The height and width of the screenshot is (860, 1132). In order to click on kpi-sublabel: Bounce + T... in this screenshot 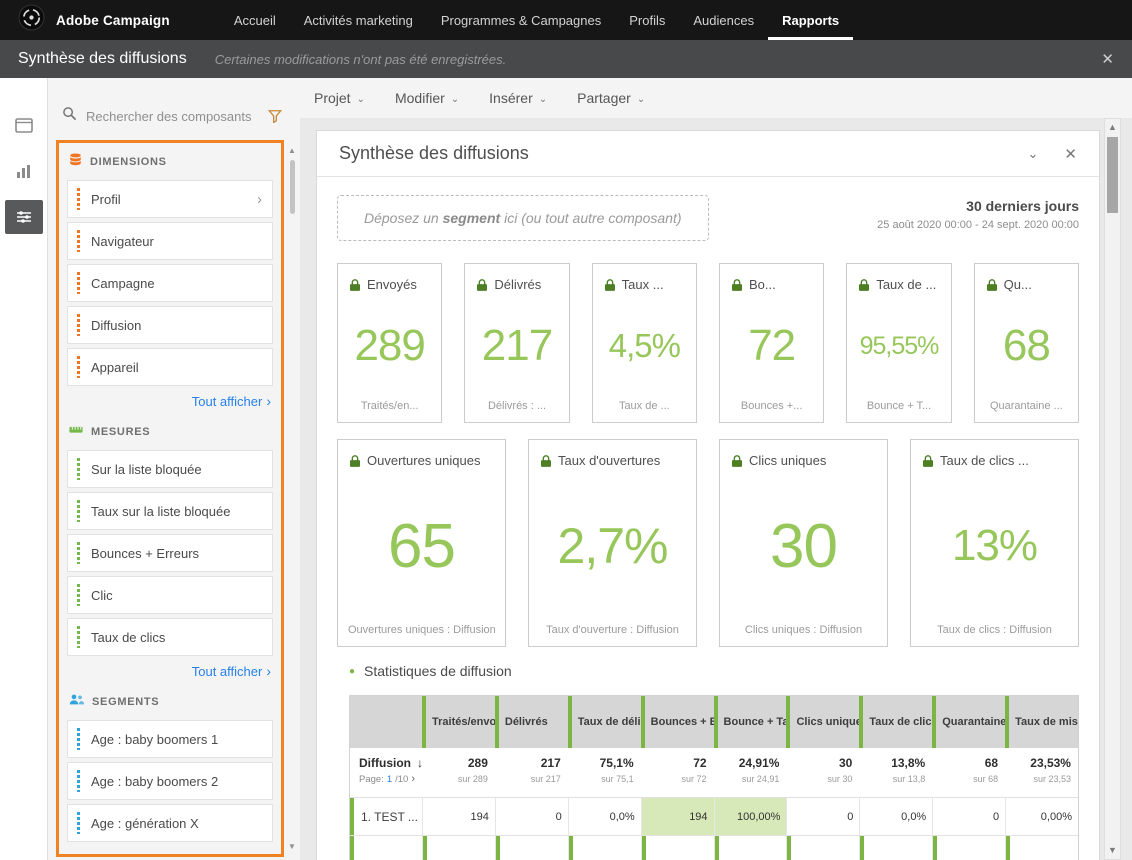, I will do `click(899, 406)`.